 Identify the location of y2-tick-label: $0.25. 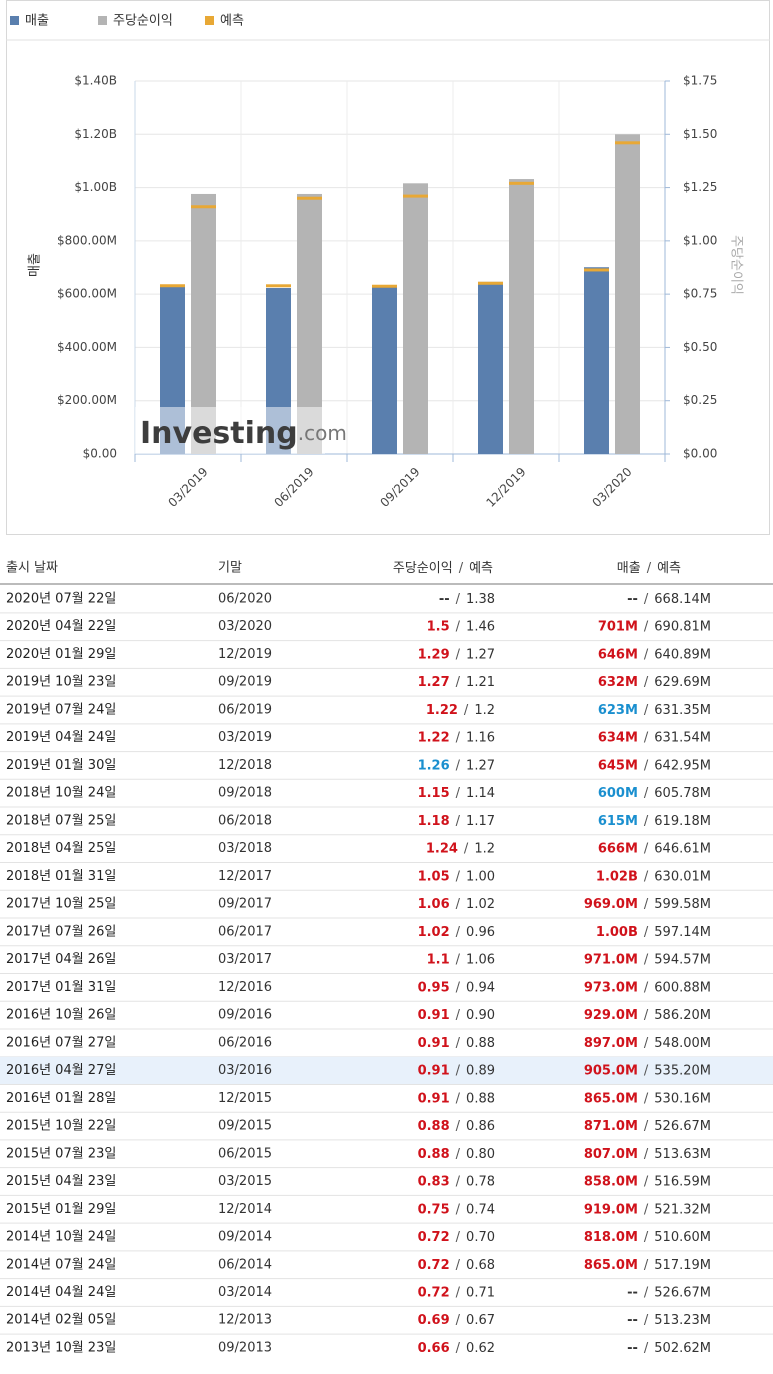
(700, 400).